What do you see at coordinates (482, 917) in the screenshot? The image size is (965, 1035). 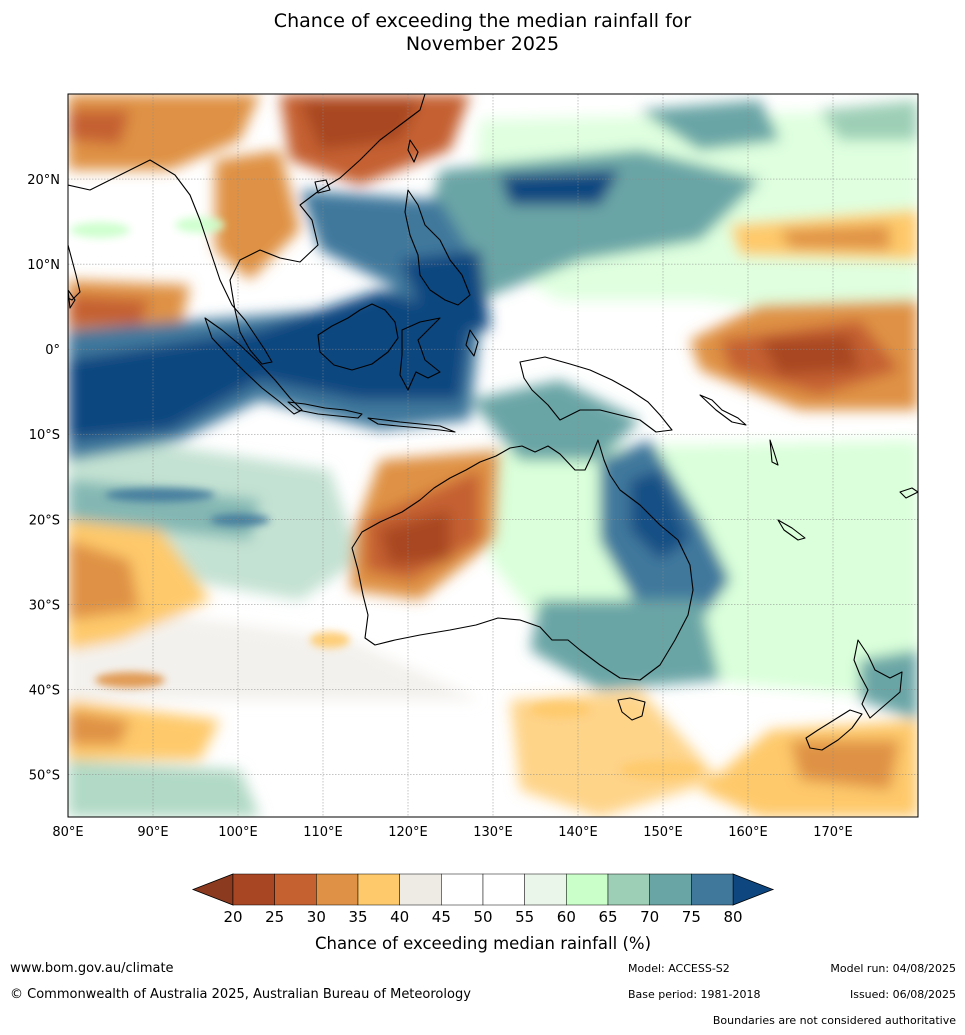 I see `colorbar-tick-label: 50` at bounding box center [482, 917].